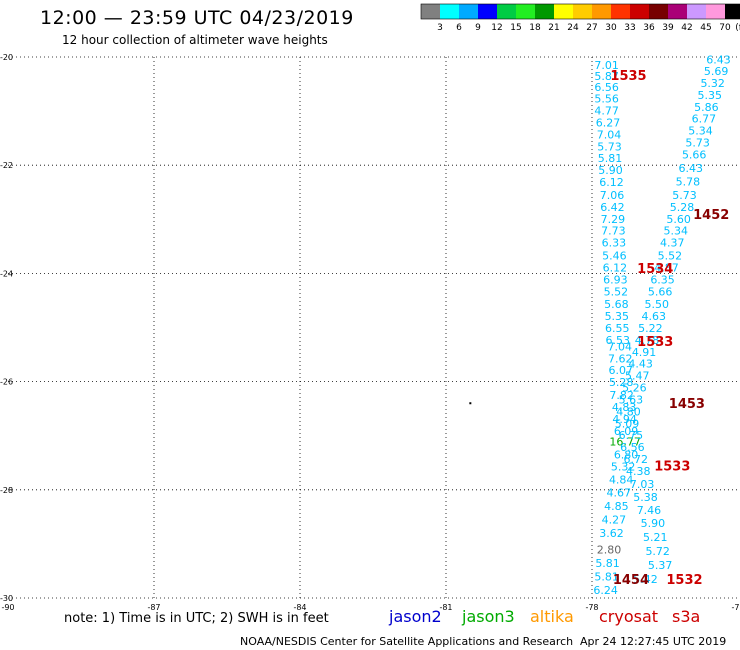  I want to click on swh-value-label: 4.84, so click(621, 480).